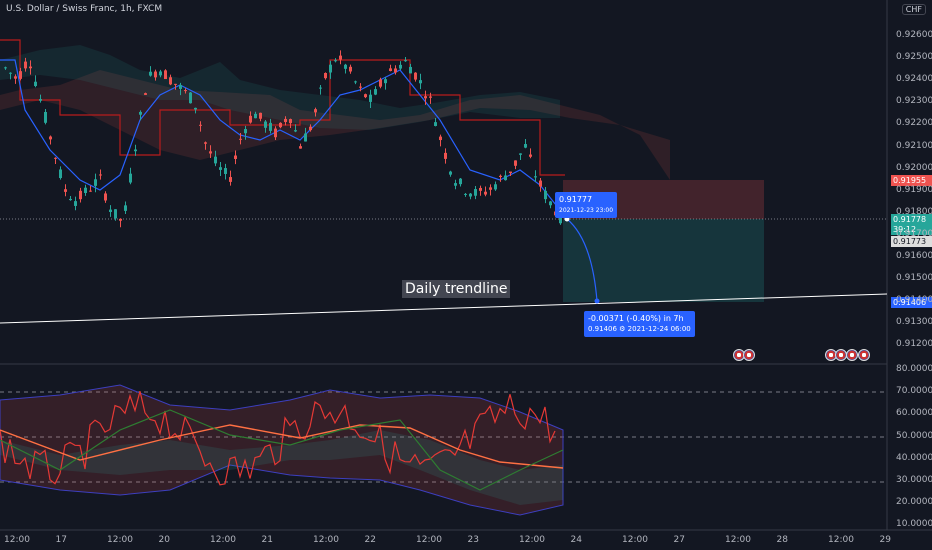 This screenshot has width=932, height=550. What do you see at coordinates (914, 369) in the screenshot?
I see `osc-axis-label: 80.00000` at bounding box center [914, 369].